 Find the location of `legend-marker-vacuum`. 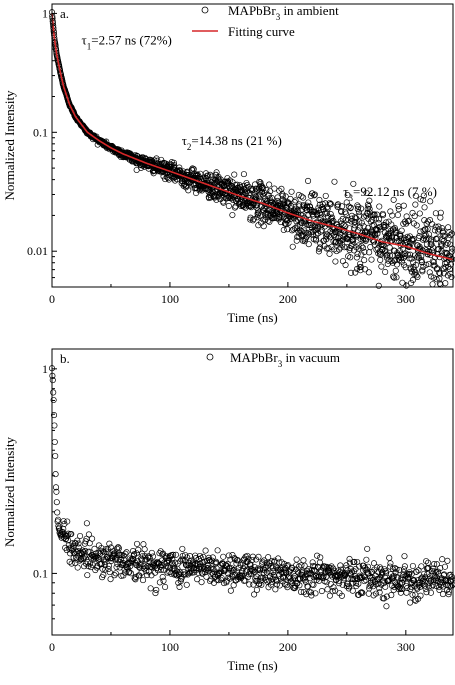

legend-marker-vacuum is located at coordinates (210, 357).